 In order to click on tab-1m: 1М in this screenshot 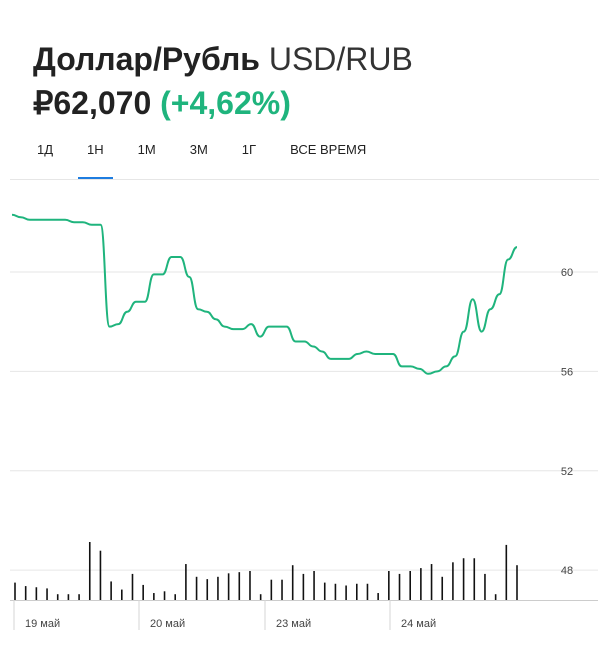, I will do `click(146, 149)`.